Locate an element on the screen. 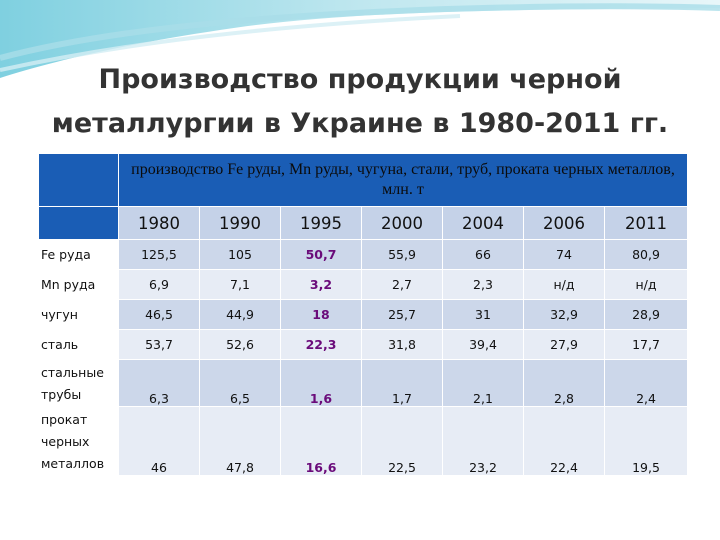  table-cell: 2,1 is located at coordinates (483, 383).